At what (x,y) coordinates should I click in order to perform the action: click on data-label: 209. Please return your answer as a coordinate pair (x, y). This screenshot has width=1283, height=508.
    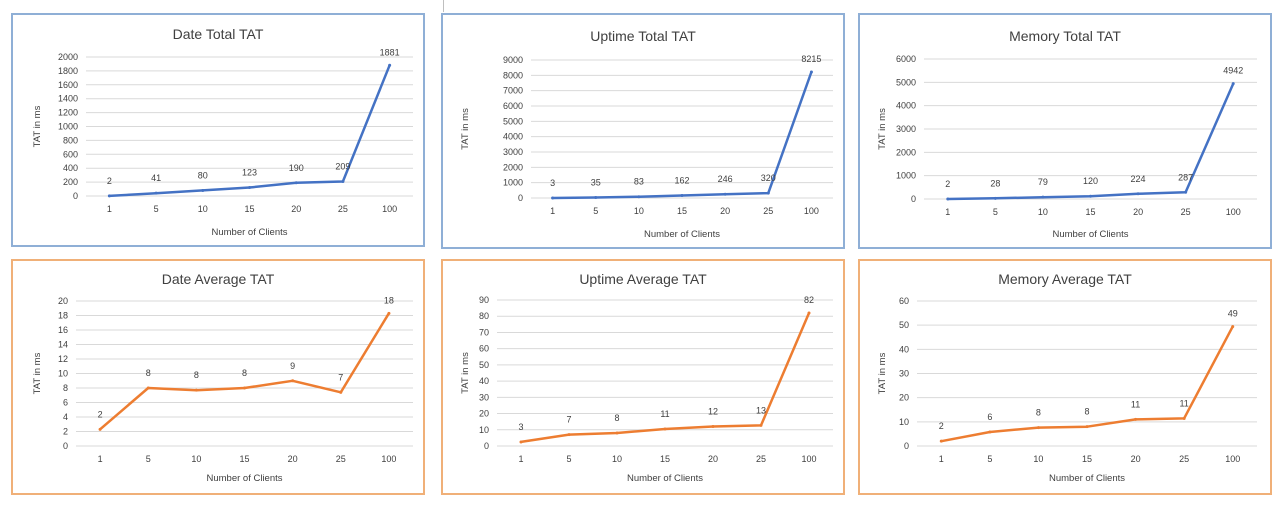
    Looking at the image, I should click on (342, 166).